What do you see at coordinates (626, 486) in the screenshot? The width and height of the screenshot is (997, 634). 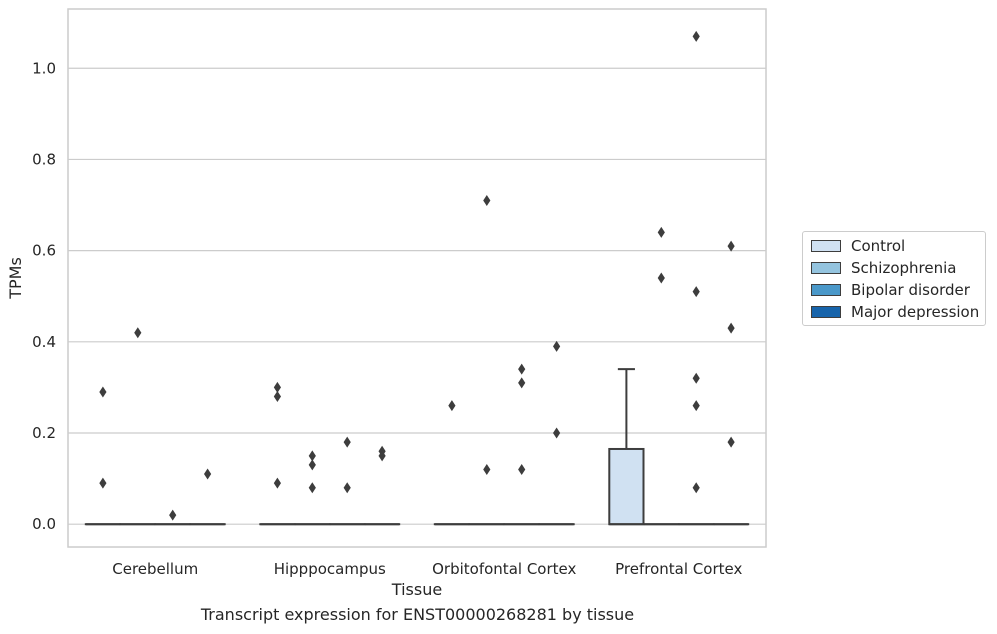 I see `box` at bounding box center [626, 486].